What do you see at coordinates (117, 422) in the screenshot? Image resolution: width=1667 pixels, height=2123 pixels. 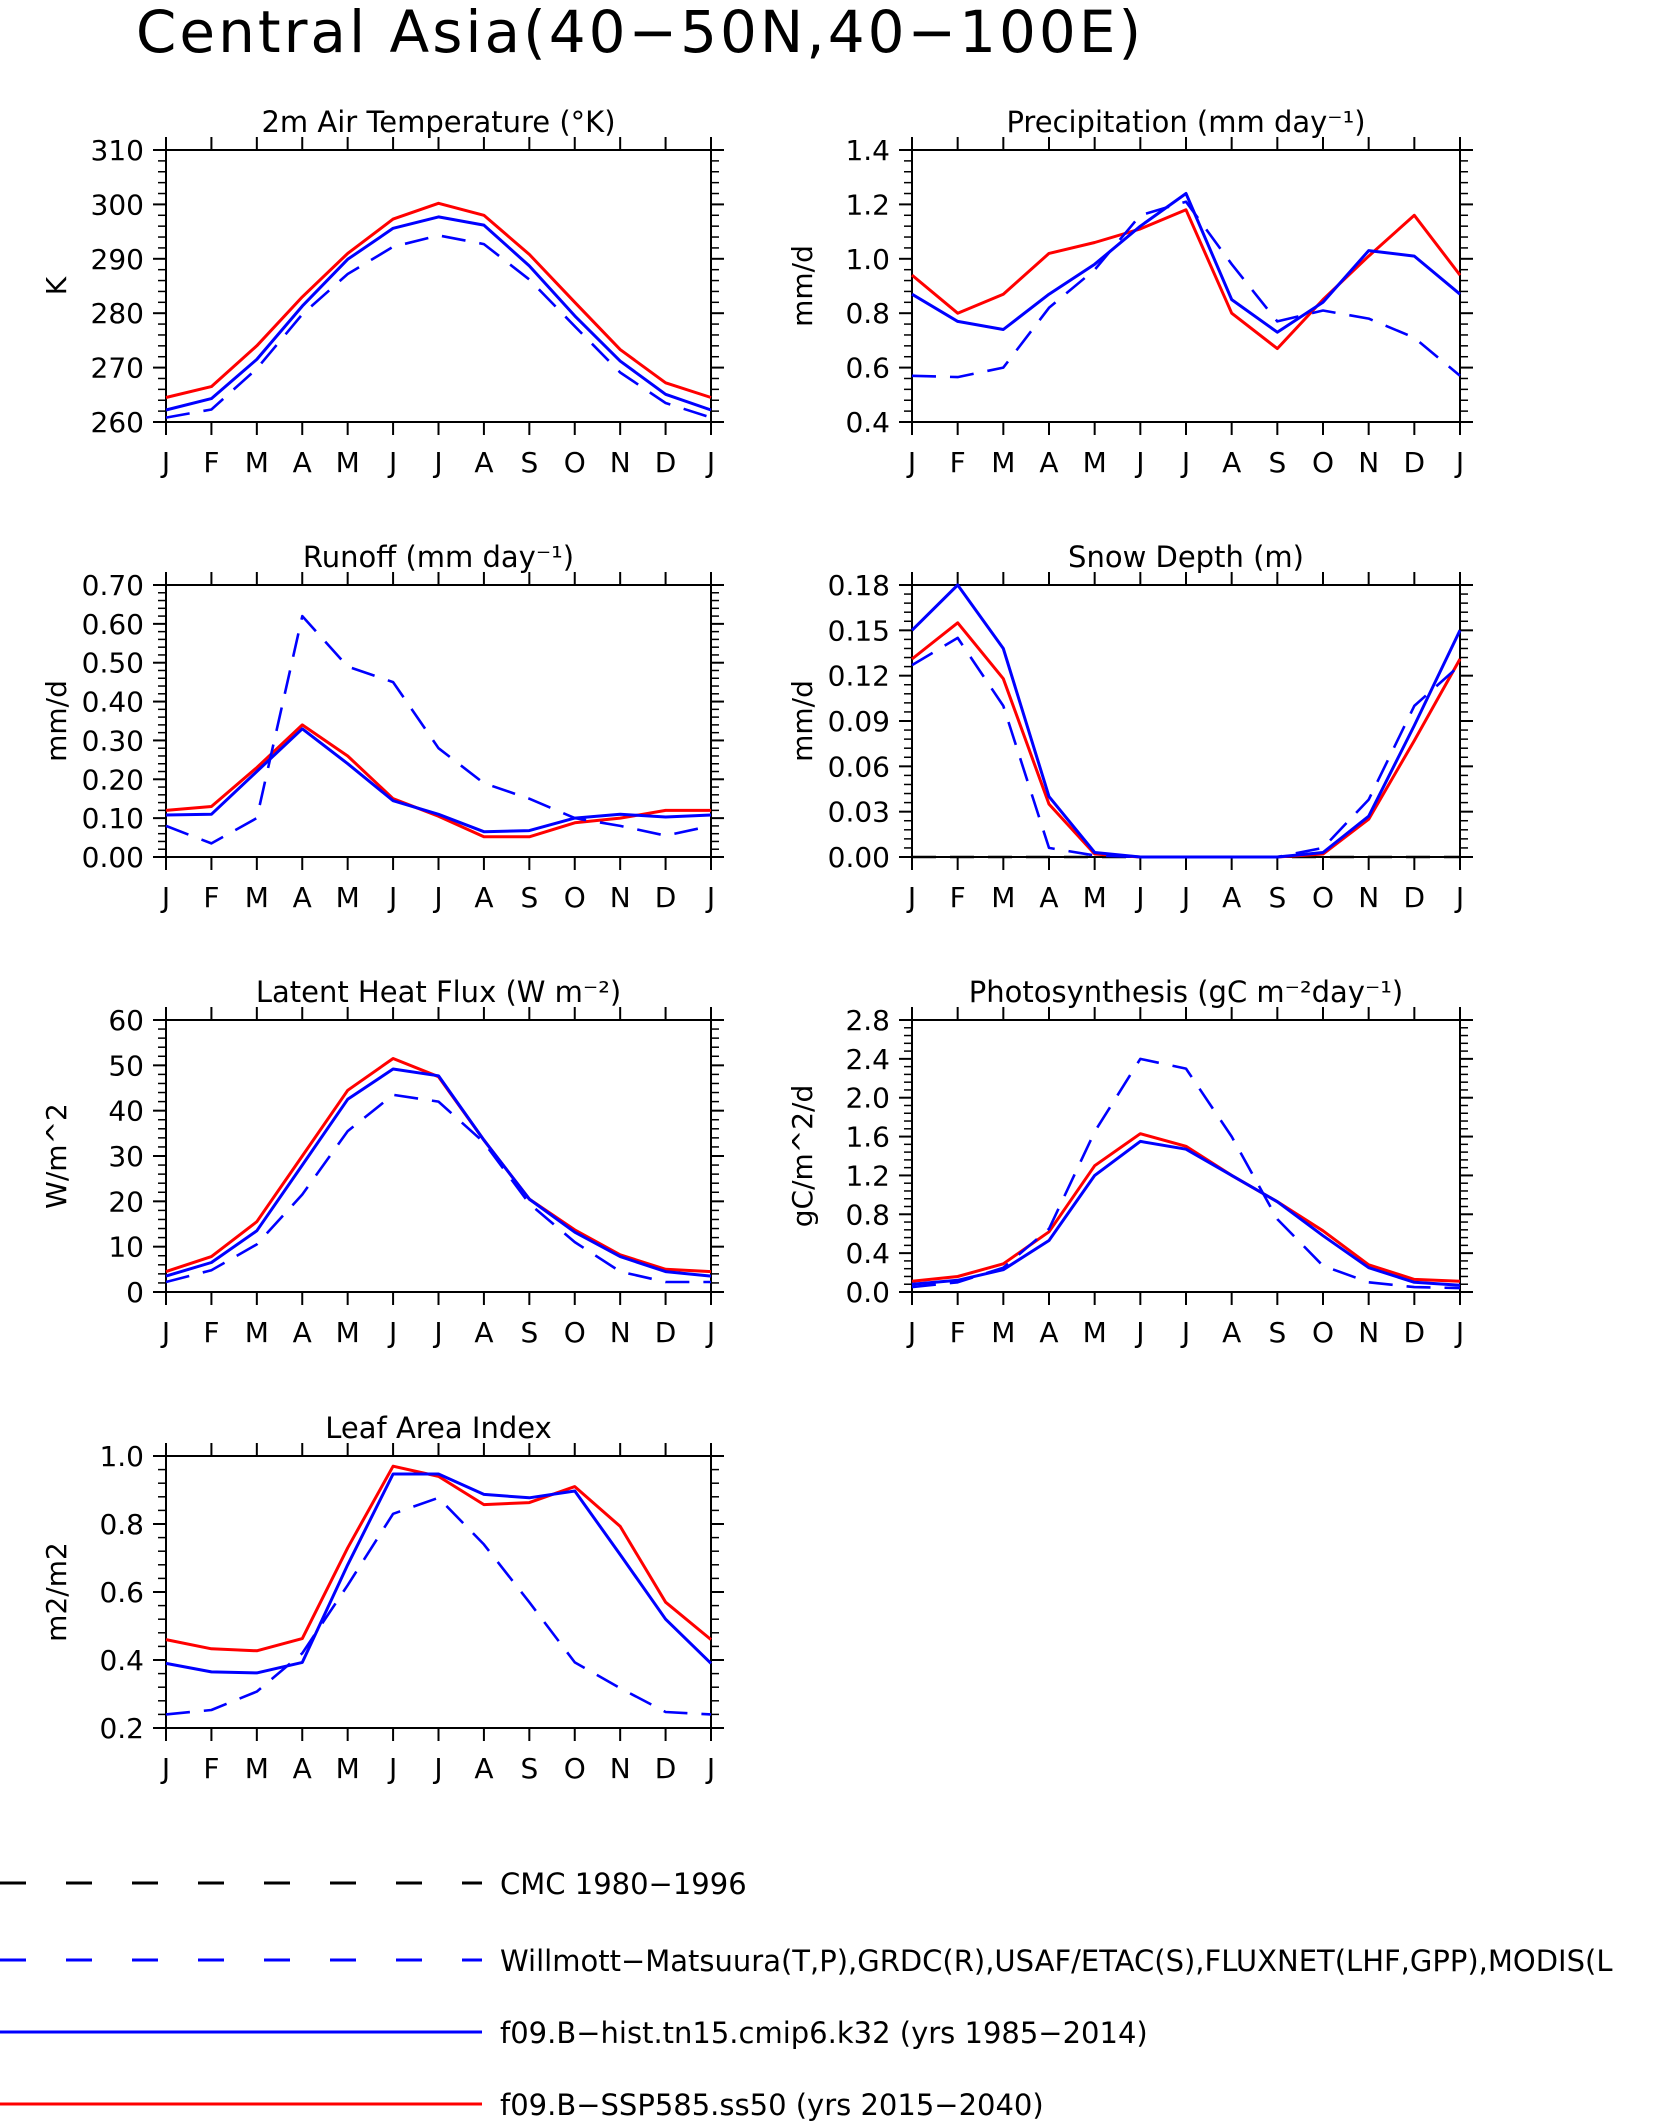 I see `y-tick-label: 260` at bounding box center [117, 422].